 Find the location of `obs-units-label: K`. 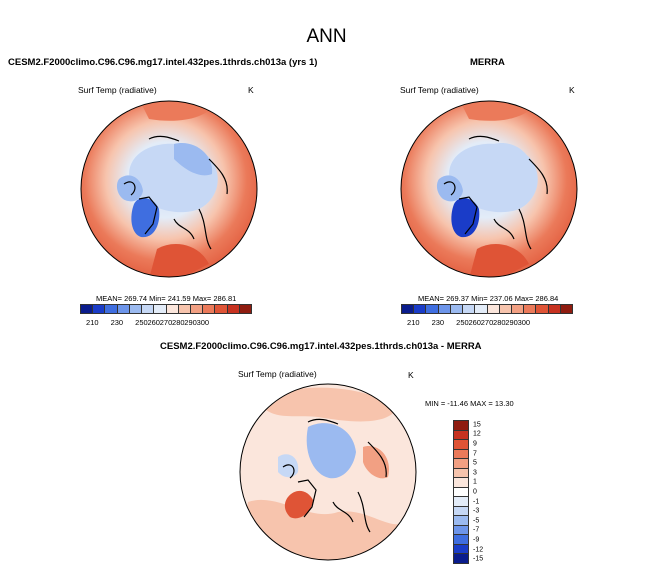

obs-units-label: K is located at coordinates (572, 90).